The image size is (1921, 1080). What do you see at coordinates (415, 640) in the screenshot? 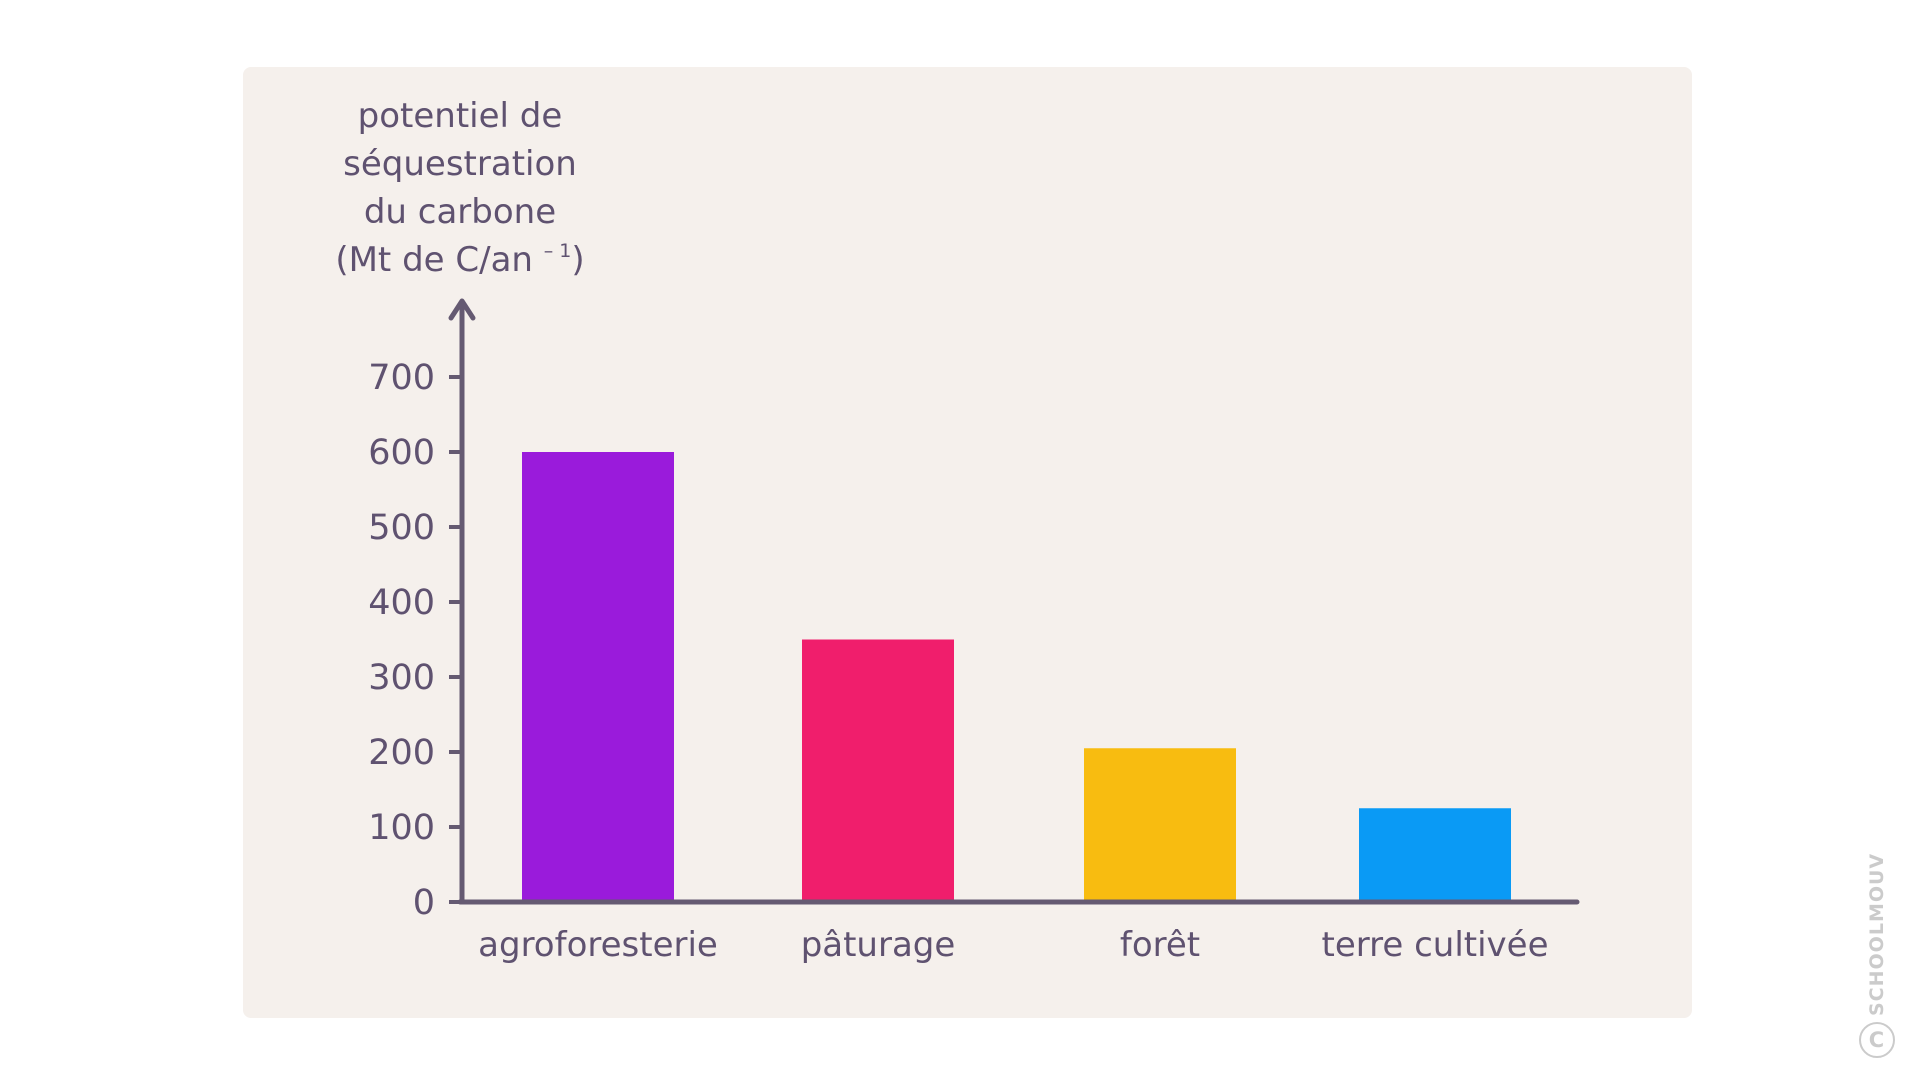
I see `y-ticks-group: 0 100 200 300 400 500 600 700` at bounding box center [415, 640].